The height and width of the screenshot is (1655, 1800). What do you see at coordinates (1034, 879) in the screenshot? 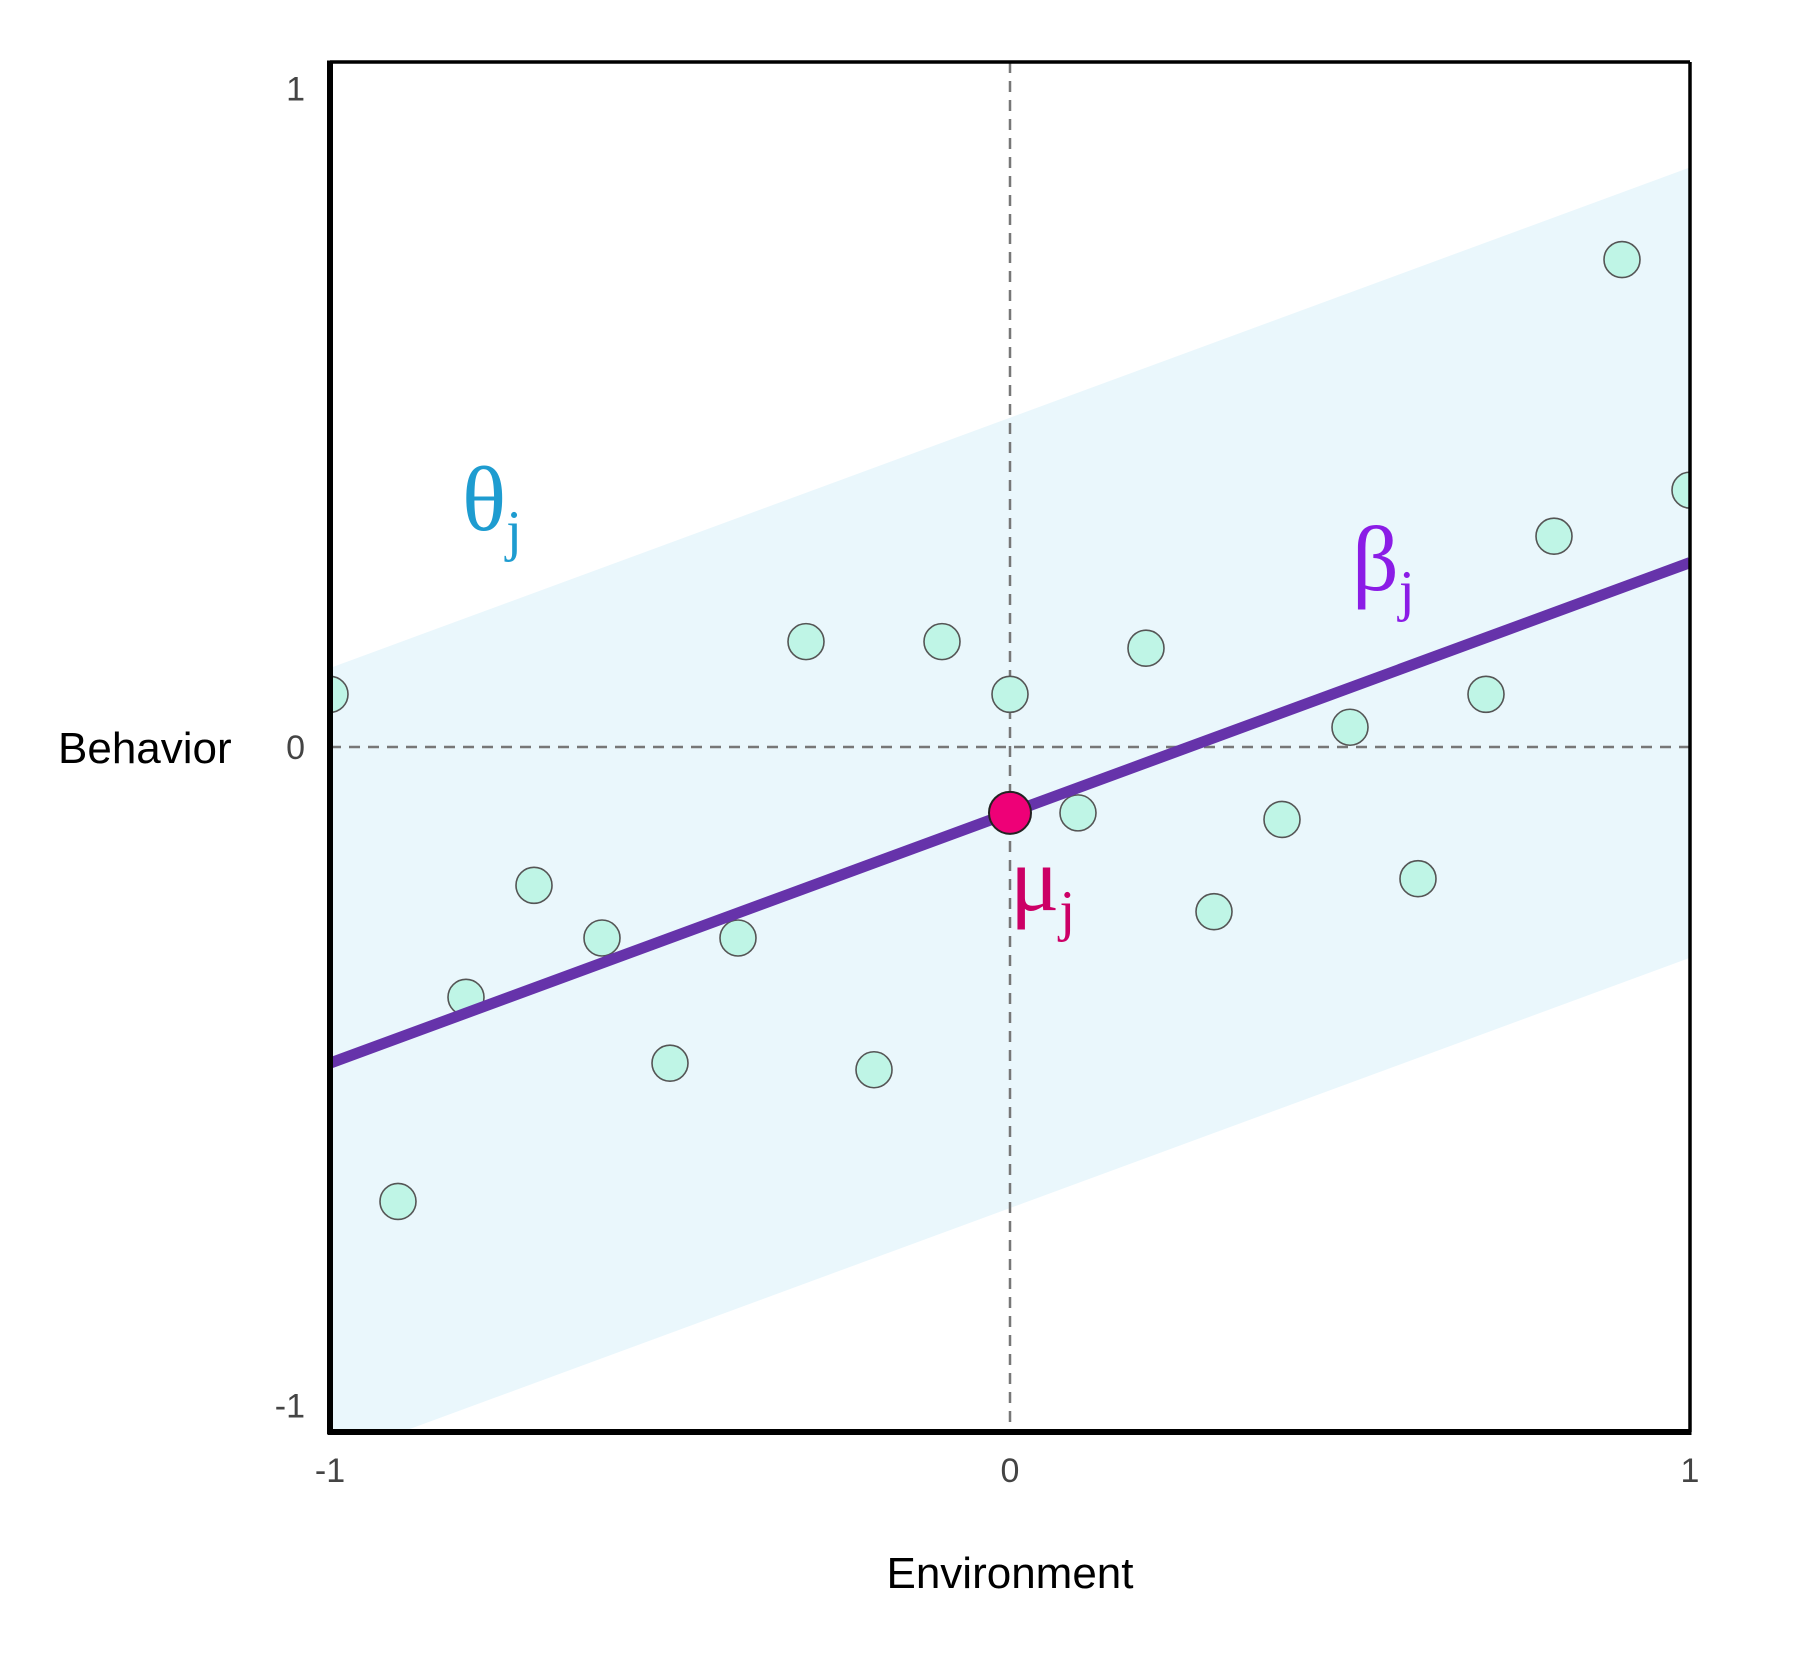
I see `mu-label-symbol: μ` at bounding box center [1034, 879].